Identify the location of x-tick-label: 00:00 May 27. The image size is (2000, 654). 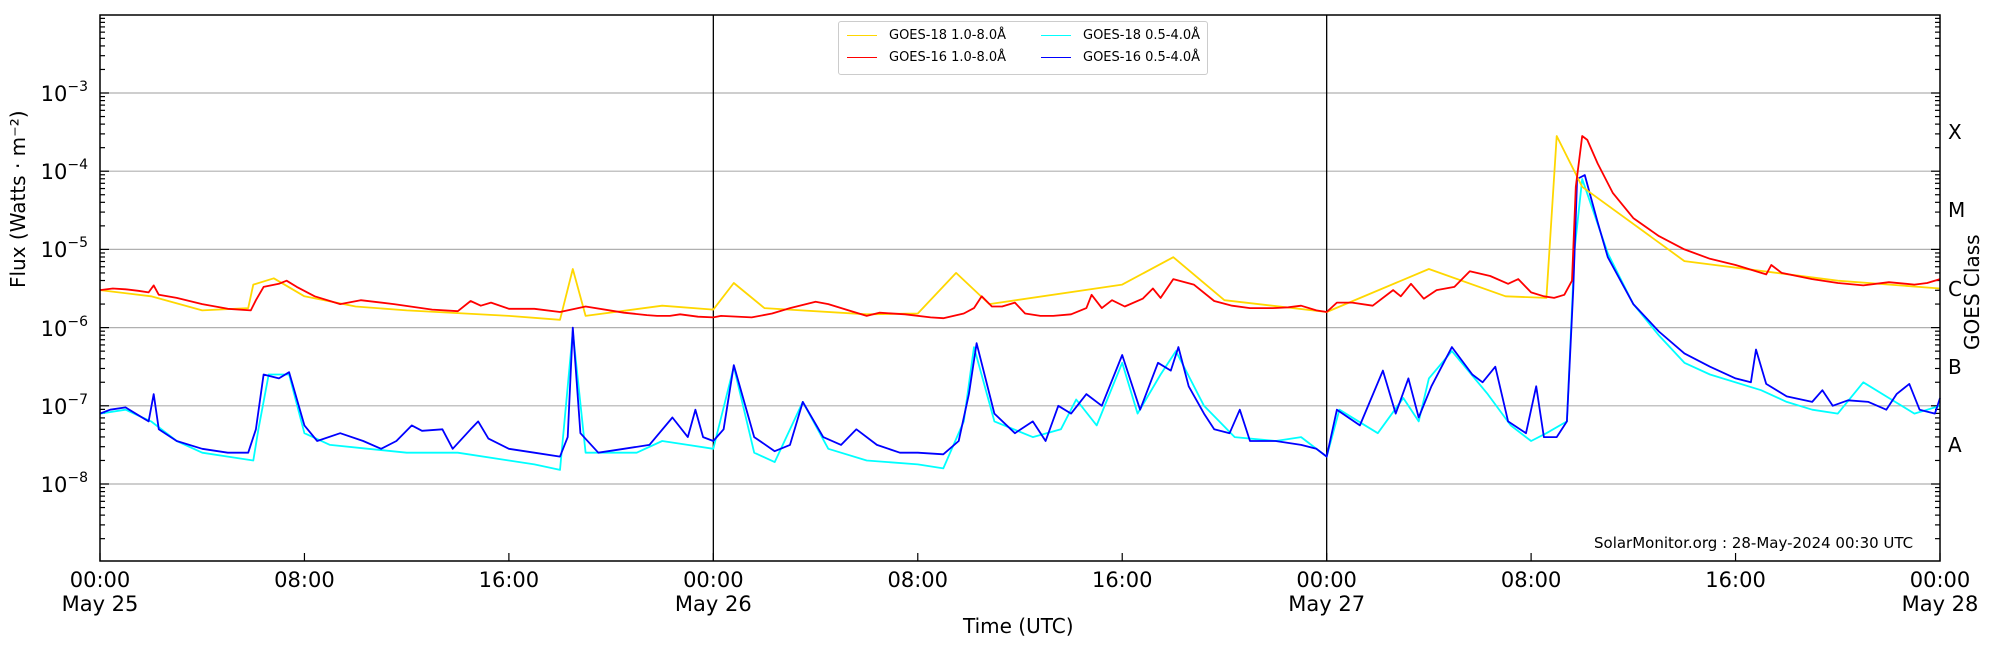
(1327, 592).